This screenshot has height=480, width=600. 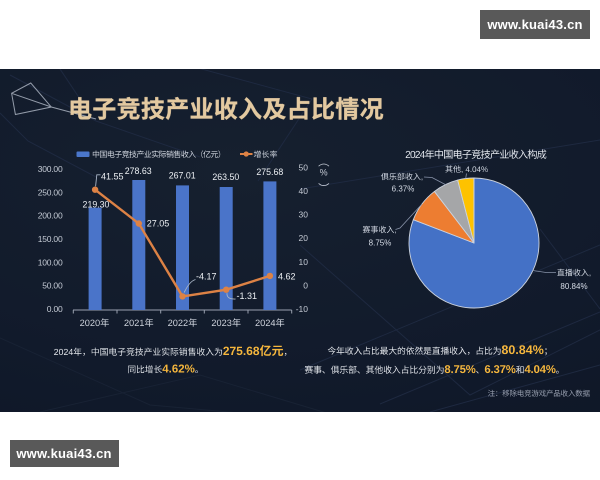 What do you see at coordinates (380, 243) in the screenshot?
I see `svg-text: 8.75%` at bounding box center [380, 243].